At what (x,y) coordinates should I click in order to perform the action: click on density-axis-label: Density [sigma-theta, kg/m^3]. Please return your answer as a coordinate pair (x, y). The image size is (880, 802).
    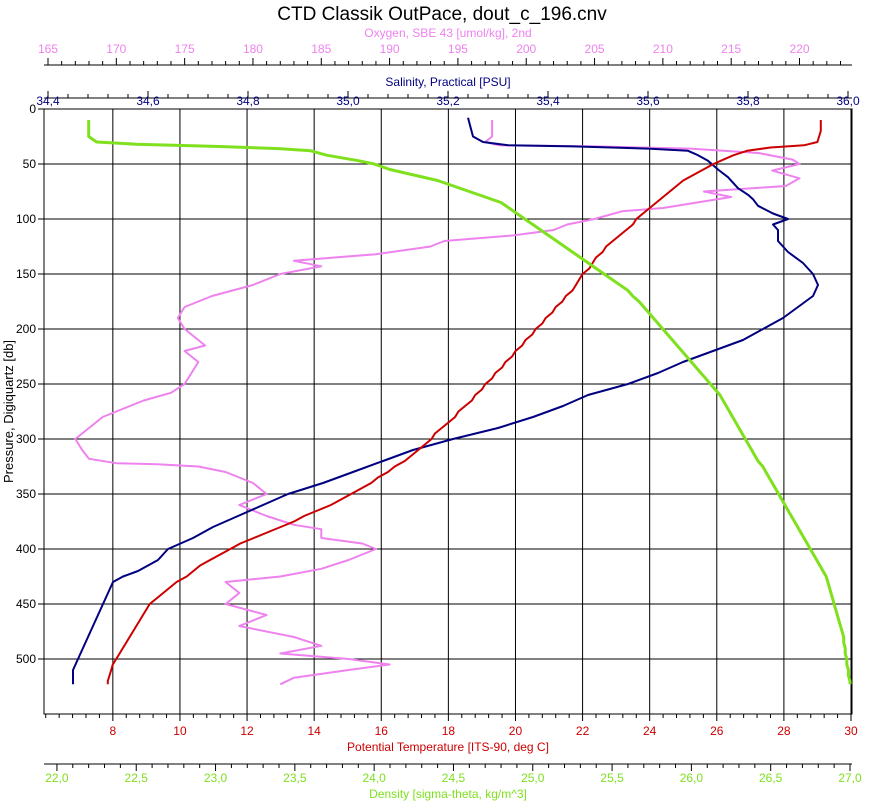
    Looking at the image, I should click on (448, 794).